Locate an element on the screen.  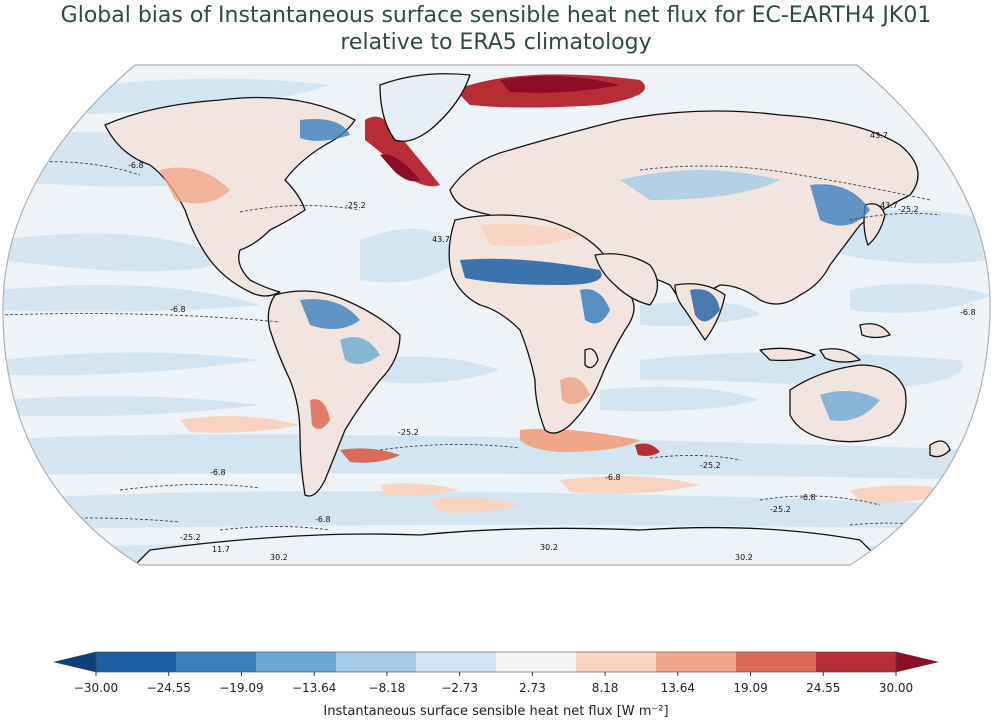
colorbar-tick-label: −2.73 is located at coordinates (459, 688).